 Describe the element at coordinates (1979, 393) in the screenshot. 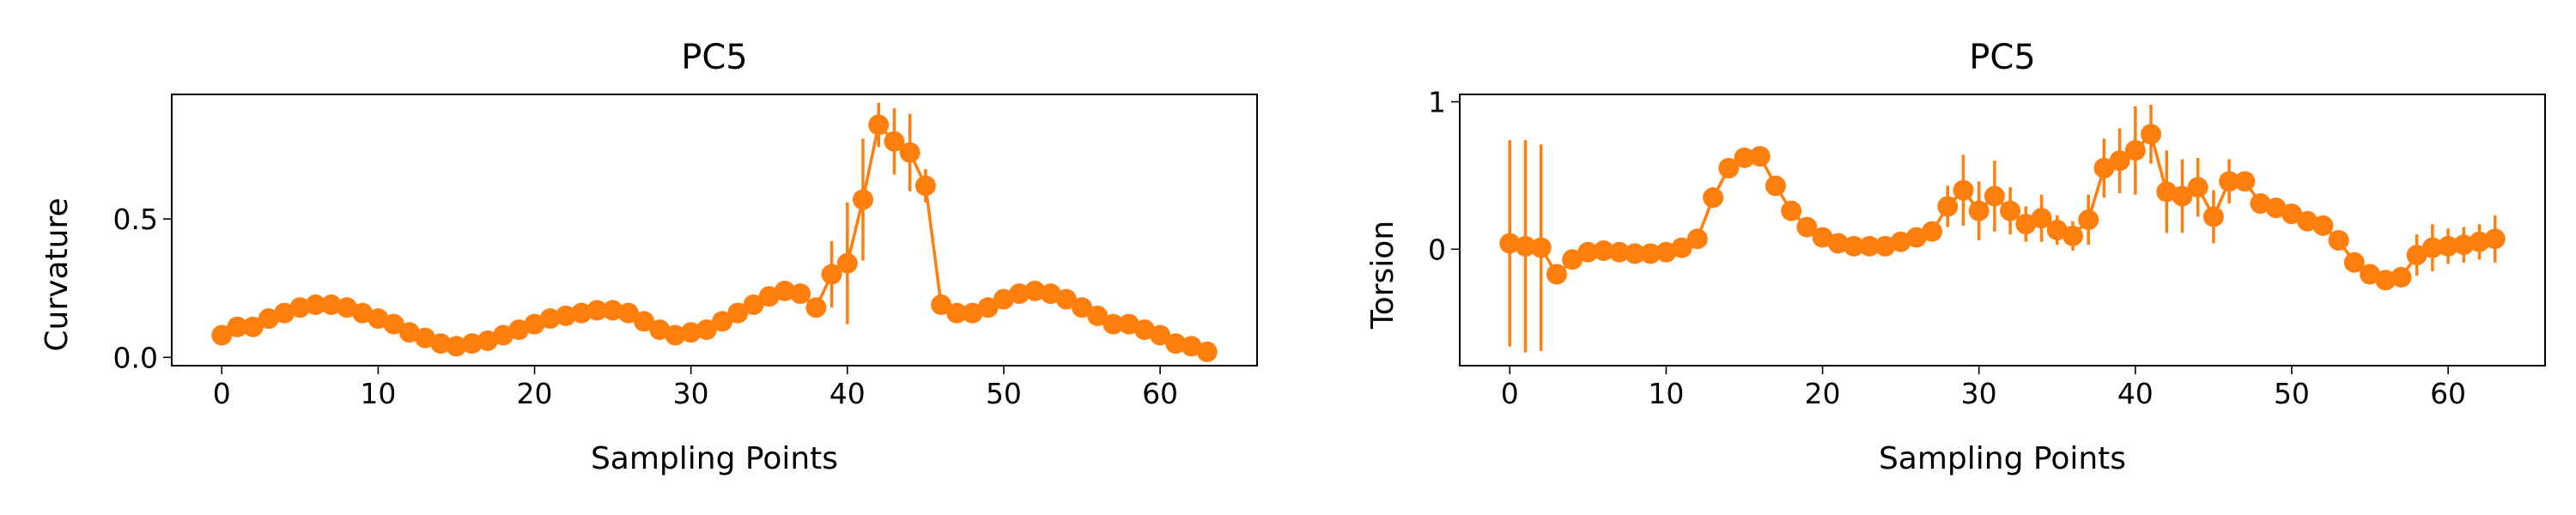

I see `torsion-x-tick-label: 30` at that location.